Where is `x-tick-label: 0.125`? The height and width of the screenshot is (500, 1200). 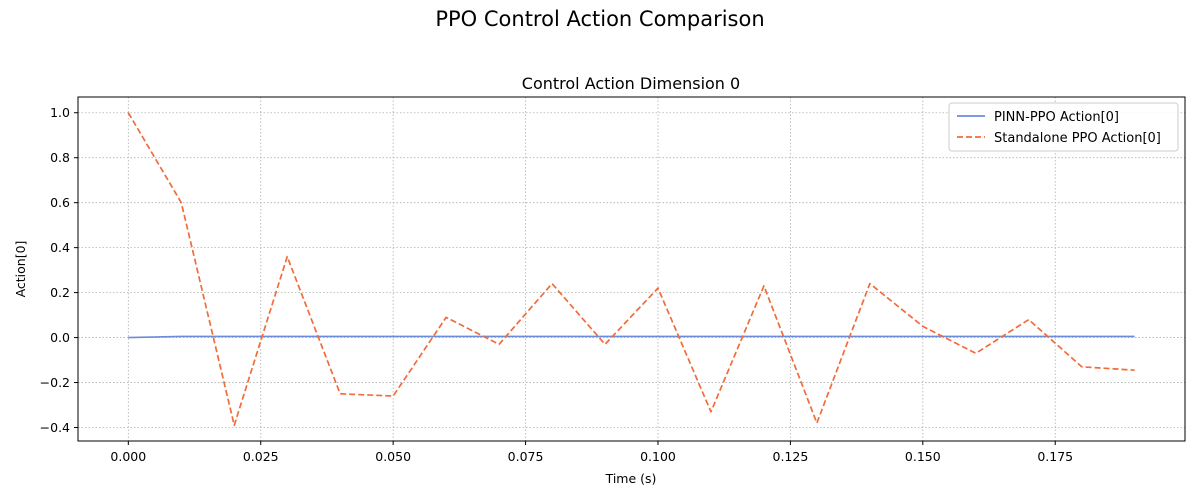 x-tick-label: 0.125 is located at coordinates (791, 456).